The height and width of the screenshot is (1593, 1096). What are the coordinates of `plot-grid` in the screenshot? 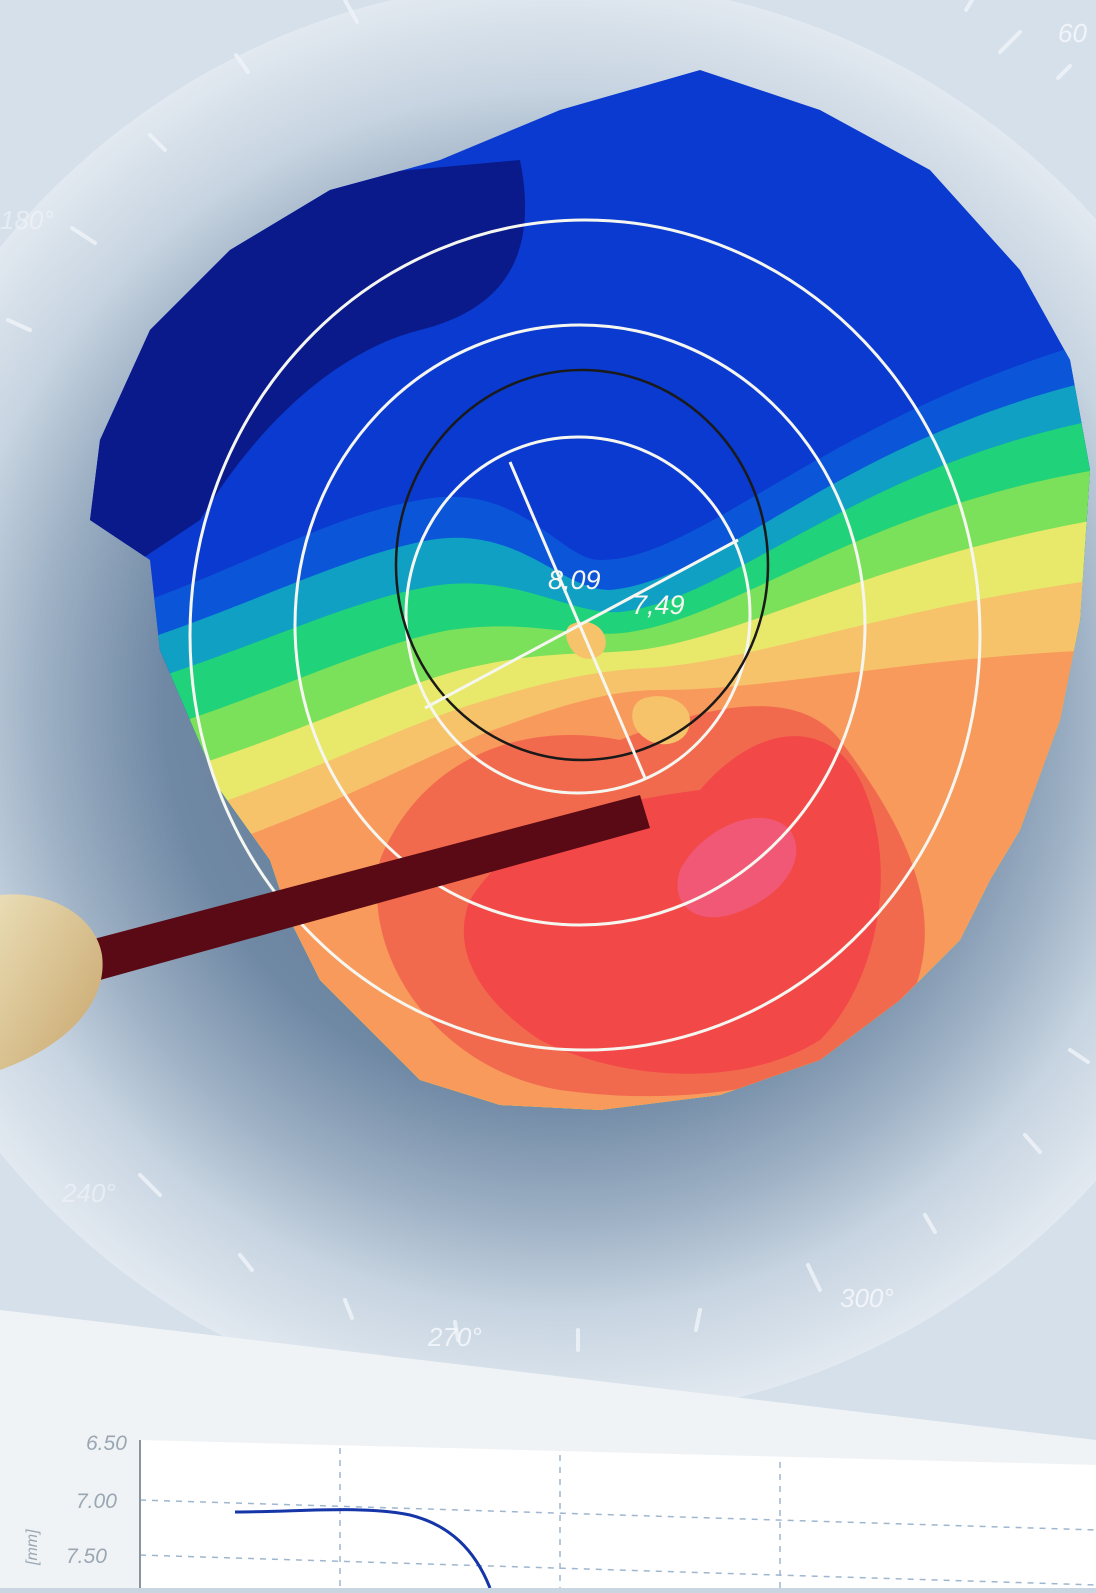 It's located at (617, 1518).